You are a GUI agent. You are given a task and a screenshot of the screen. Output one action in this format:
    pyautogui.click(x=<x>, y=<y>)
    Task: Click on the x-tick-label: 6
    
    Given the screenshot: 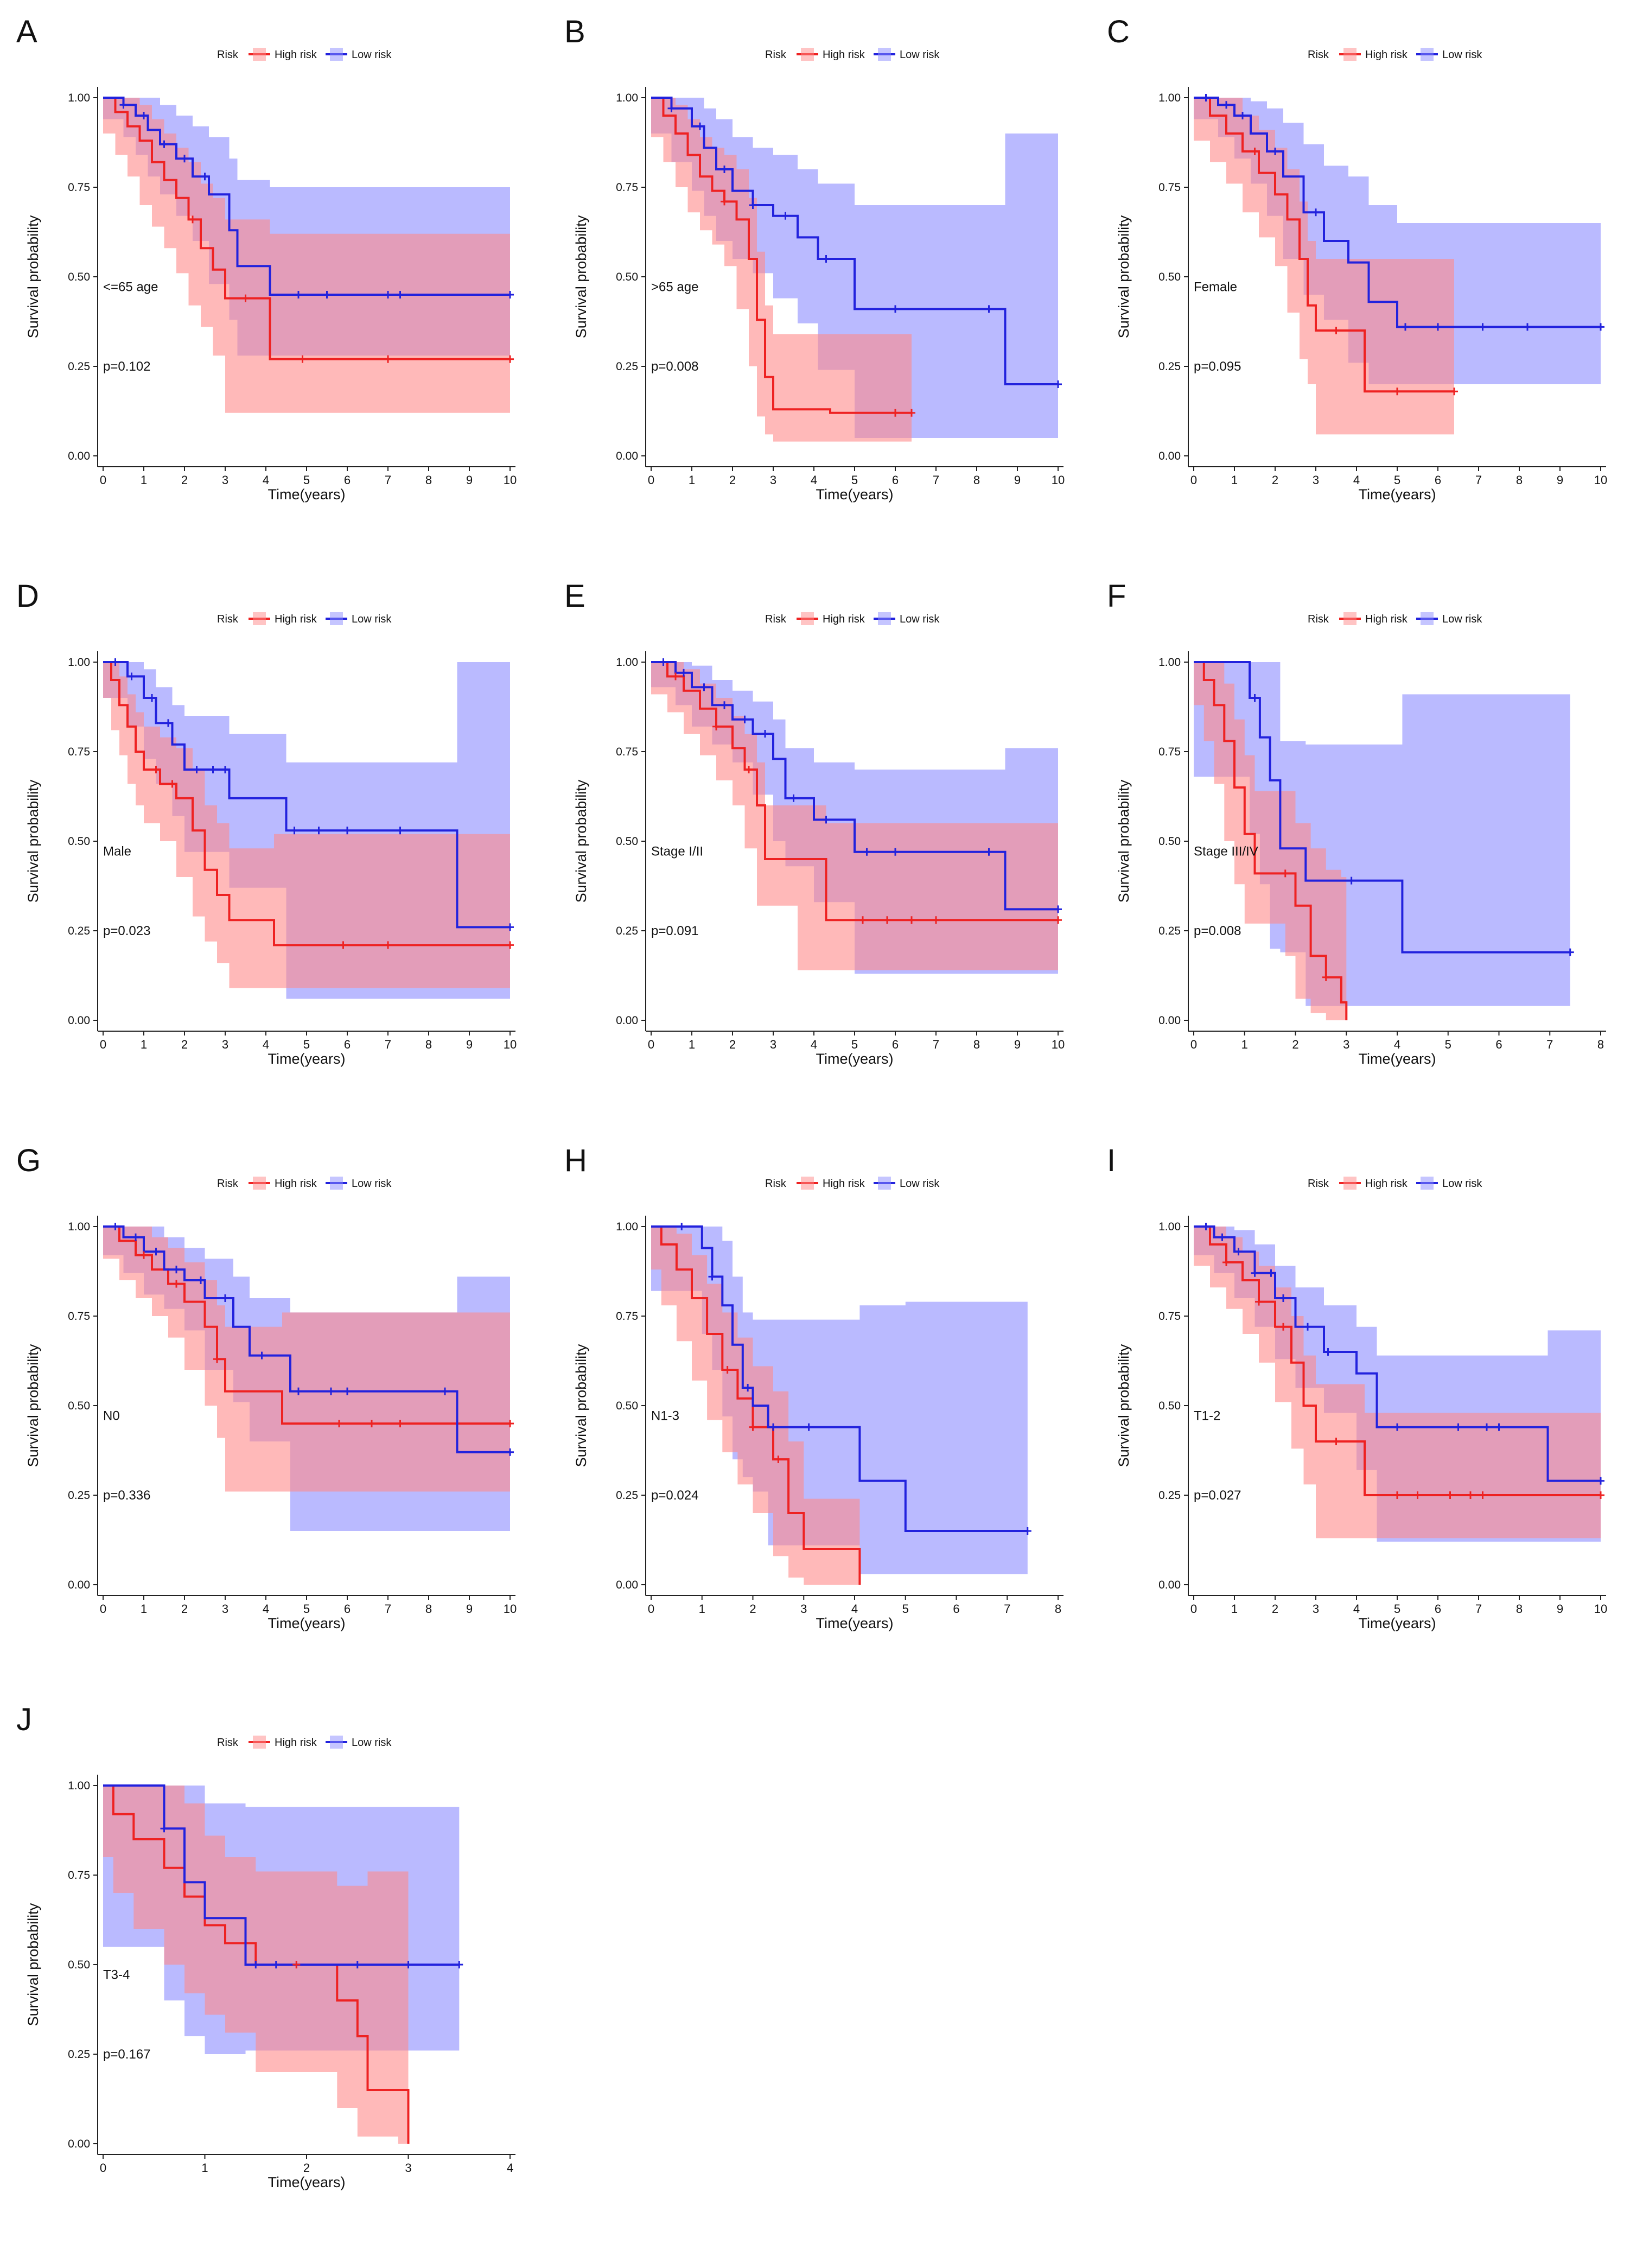 What is the action you would take?
    pyautogui.click(x=1438, y=480)
    